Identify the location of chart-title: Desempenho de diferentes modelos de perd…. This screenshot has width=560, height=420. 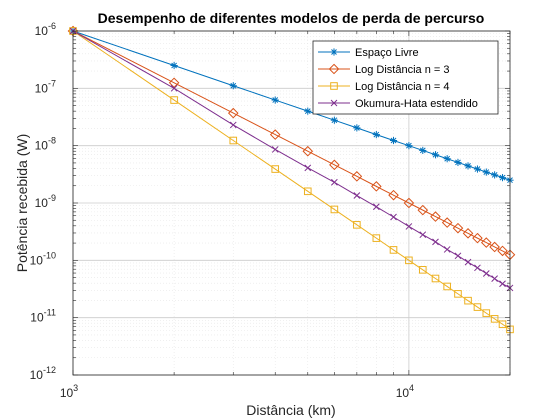
(291, 18).